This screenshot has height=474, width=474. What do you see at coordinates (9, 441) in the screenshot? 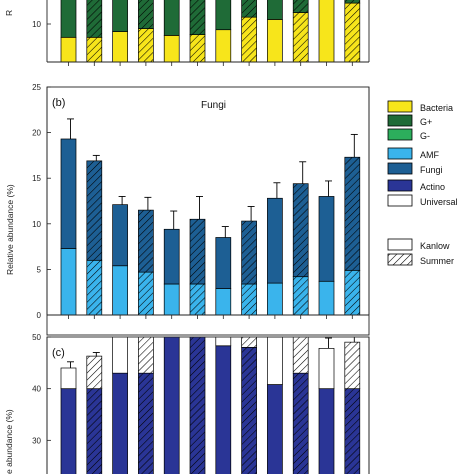
I see `panel-c-ylabel: e abundance (%)` at bounding box center [9, 441].